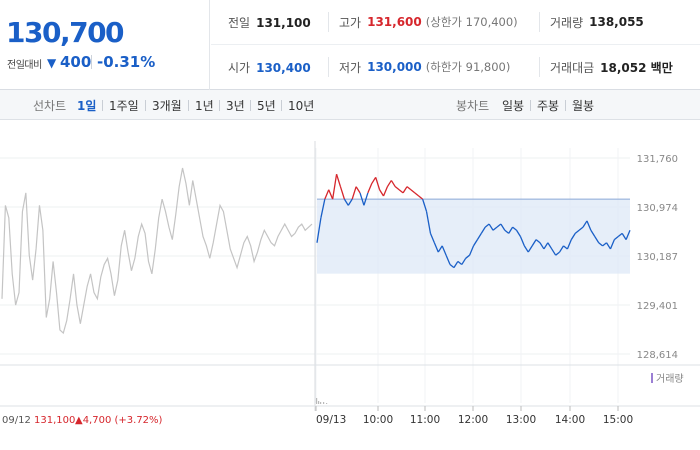  I want to click on tab-weekly-candle: 주봉, so click(548, 106).